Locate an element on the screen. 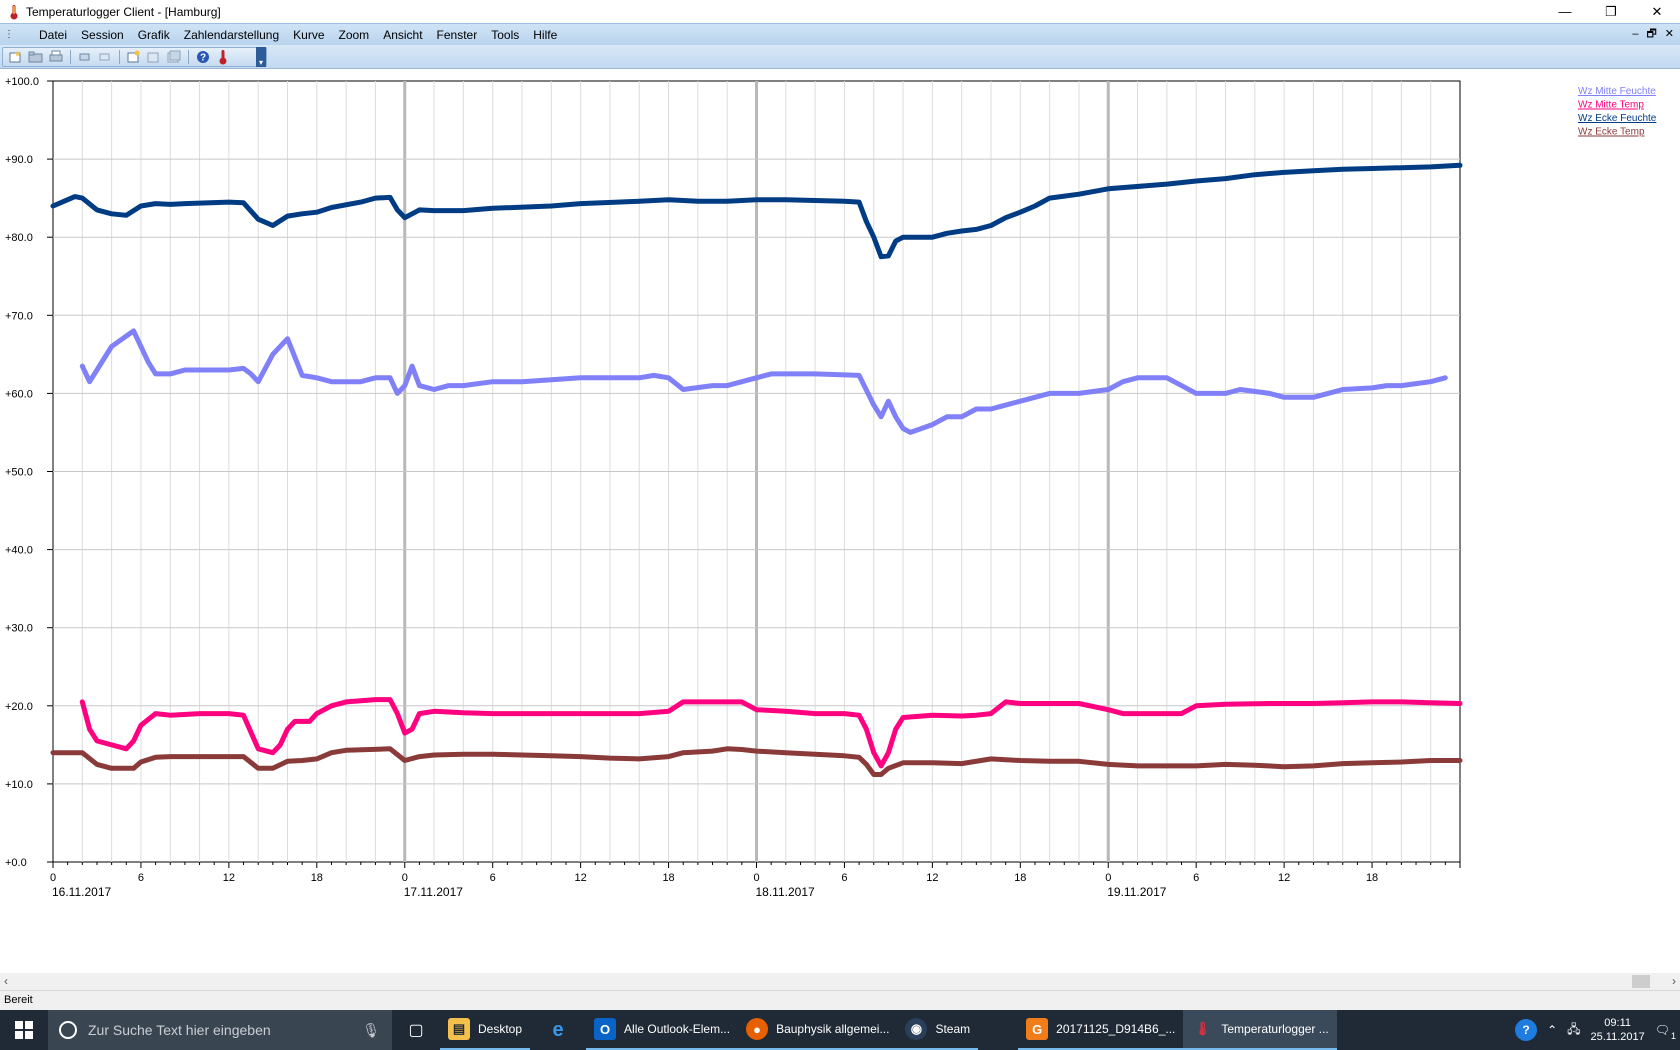 Image resolution: width=1680 pixels, height=1050 pixels. scroll-thumb is located at coordinates (1641, 981).